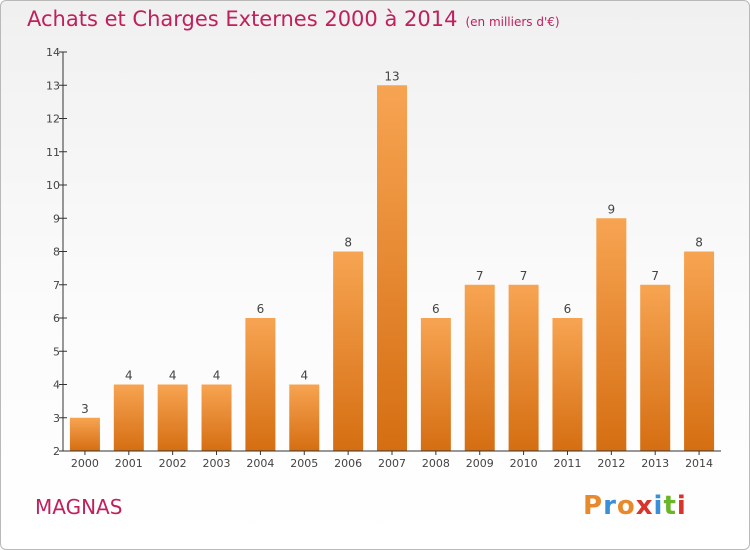 The image size is (750, 550). Describe the element at coordinates (670, 506) in the screenshot. I see `logo-letter: t` at that location.